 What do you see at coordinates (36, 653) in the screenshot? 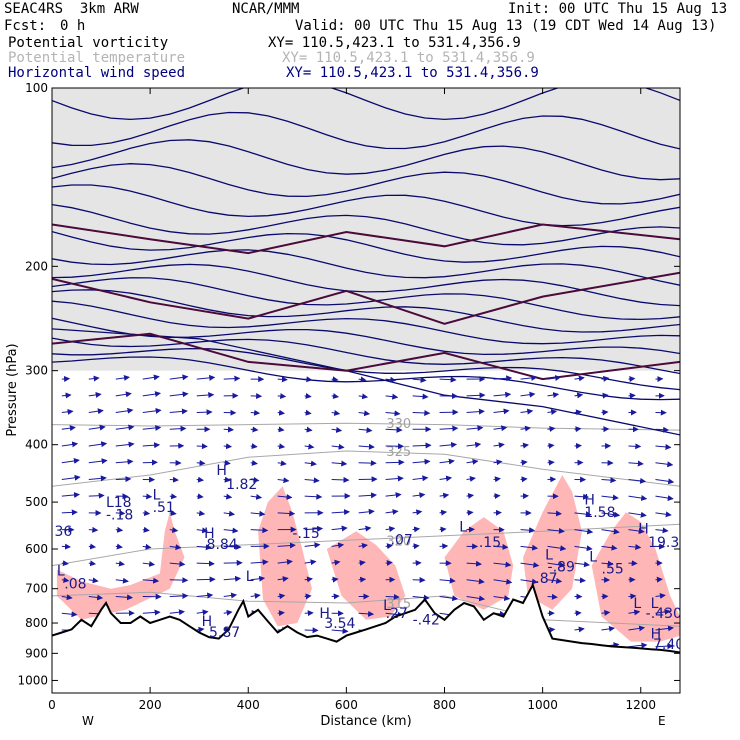
I see `y-tick-label: 900` at bounding box center [36, 653].